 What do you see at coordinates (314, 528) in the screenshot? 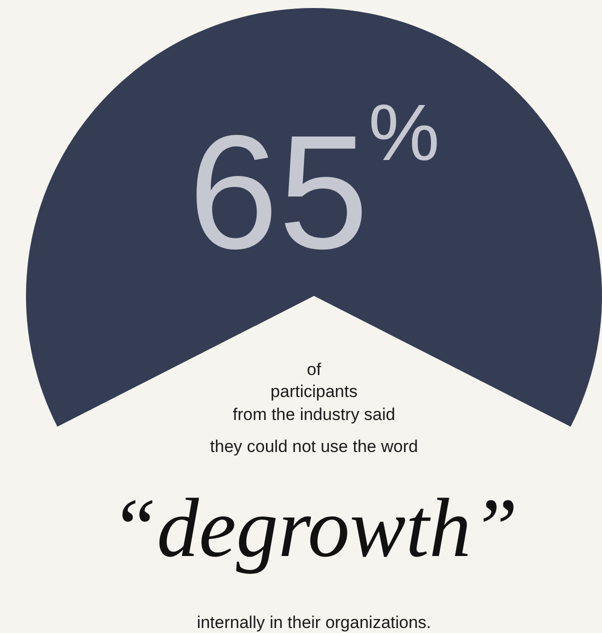
I see `text: “degrowth”` at bounding box center [314, 528].